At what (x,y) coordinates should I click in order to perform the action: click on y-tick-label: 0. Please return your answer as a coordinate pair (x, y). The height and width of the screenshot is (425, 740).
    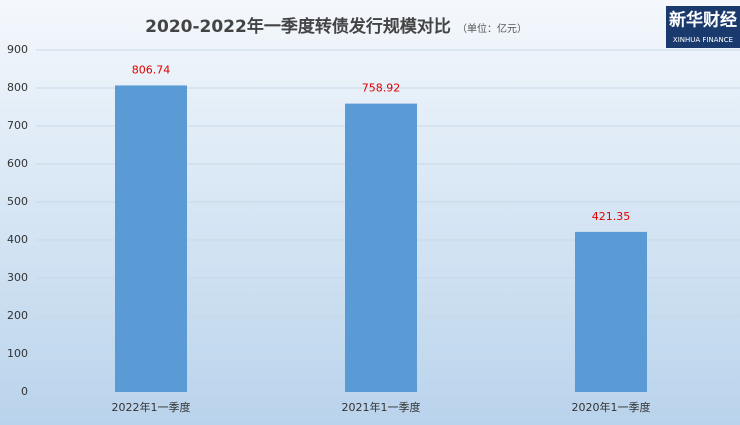
    Looking at the image, I should click on (24, 391).